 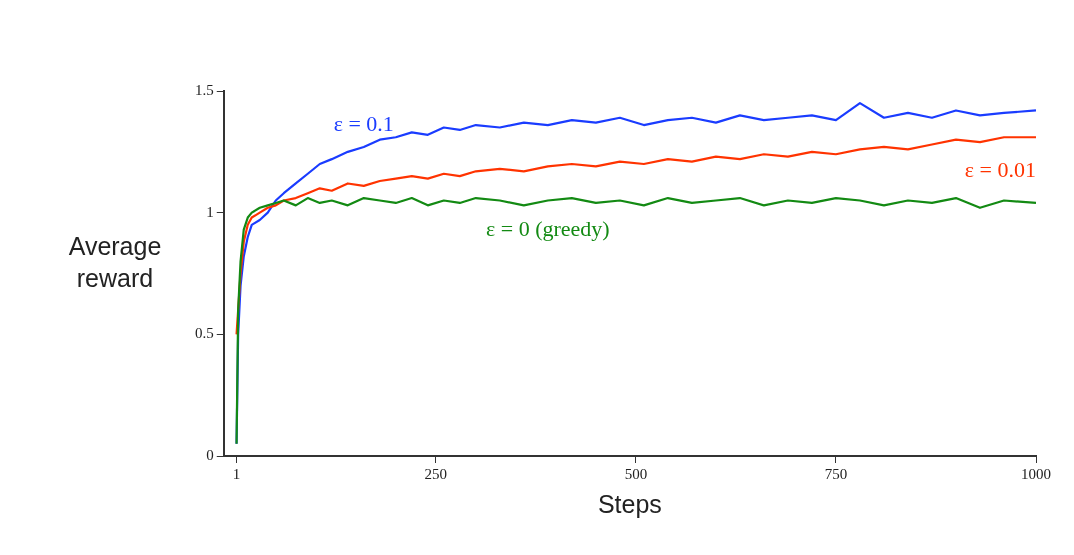 What do you see at coordinates (210, 211) in the screenshot?
I see `y-tick-label: 1` at bounding box center [210, 211].